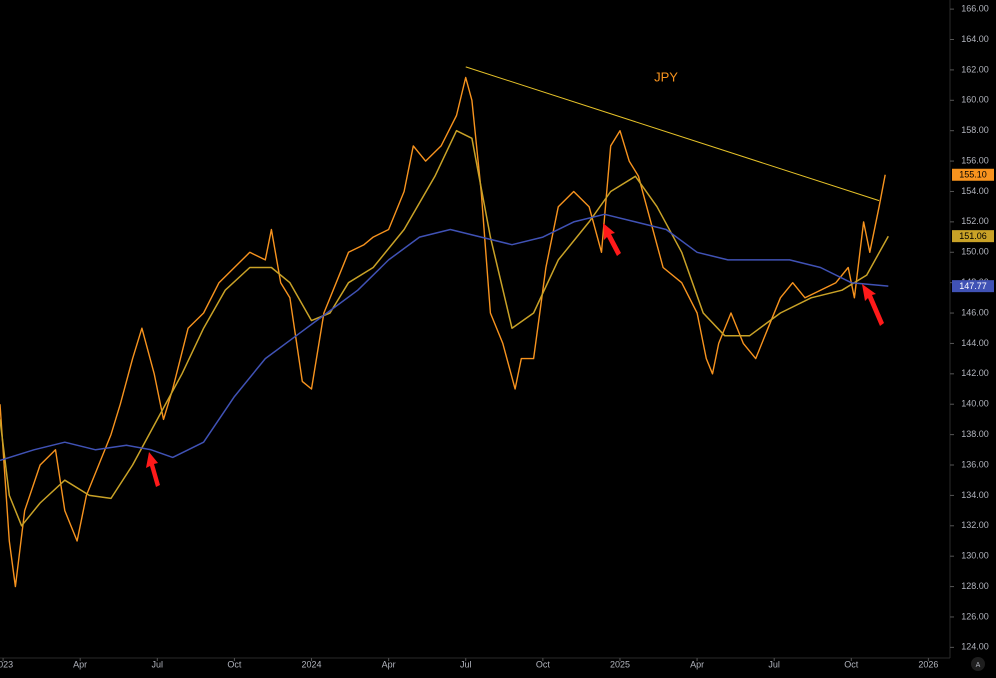 This screenshot has width=996, height=678. I want to click on y-tick-label: 164.00, so click(975, 39).